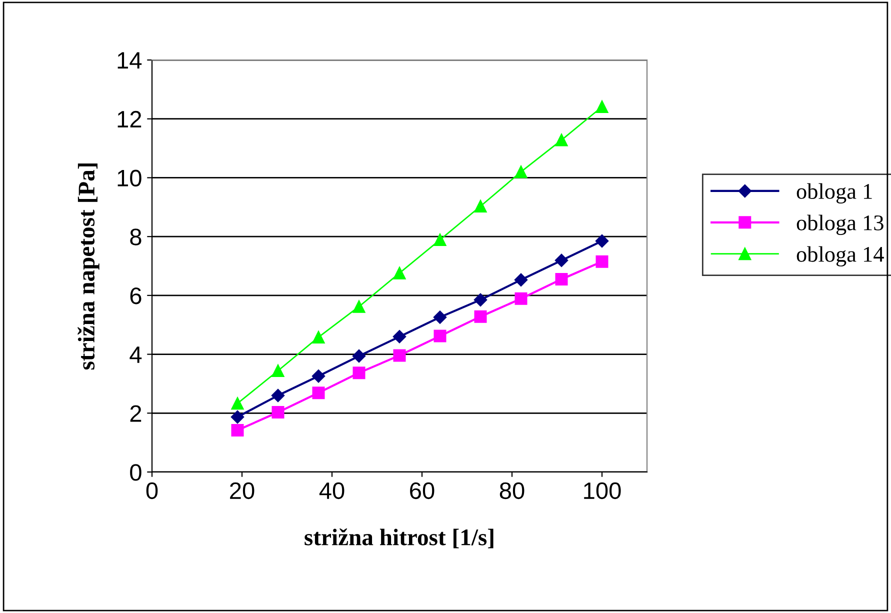  I want to click on x-tick-label: 60, so click(422, 491).